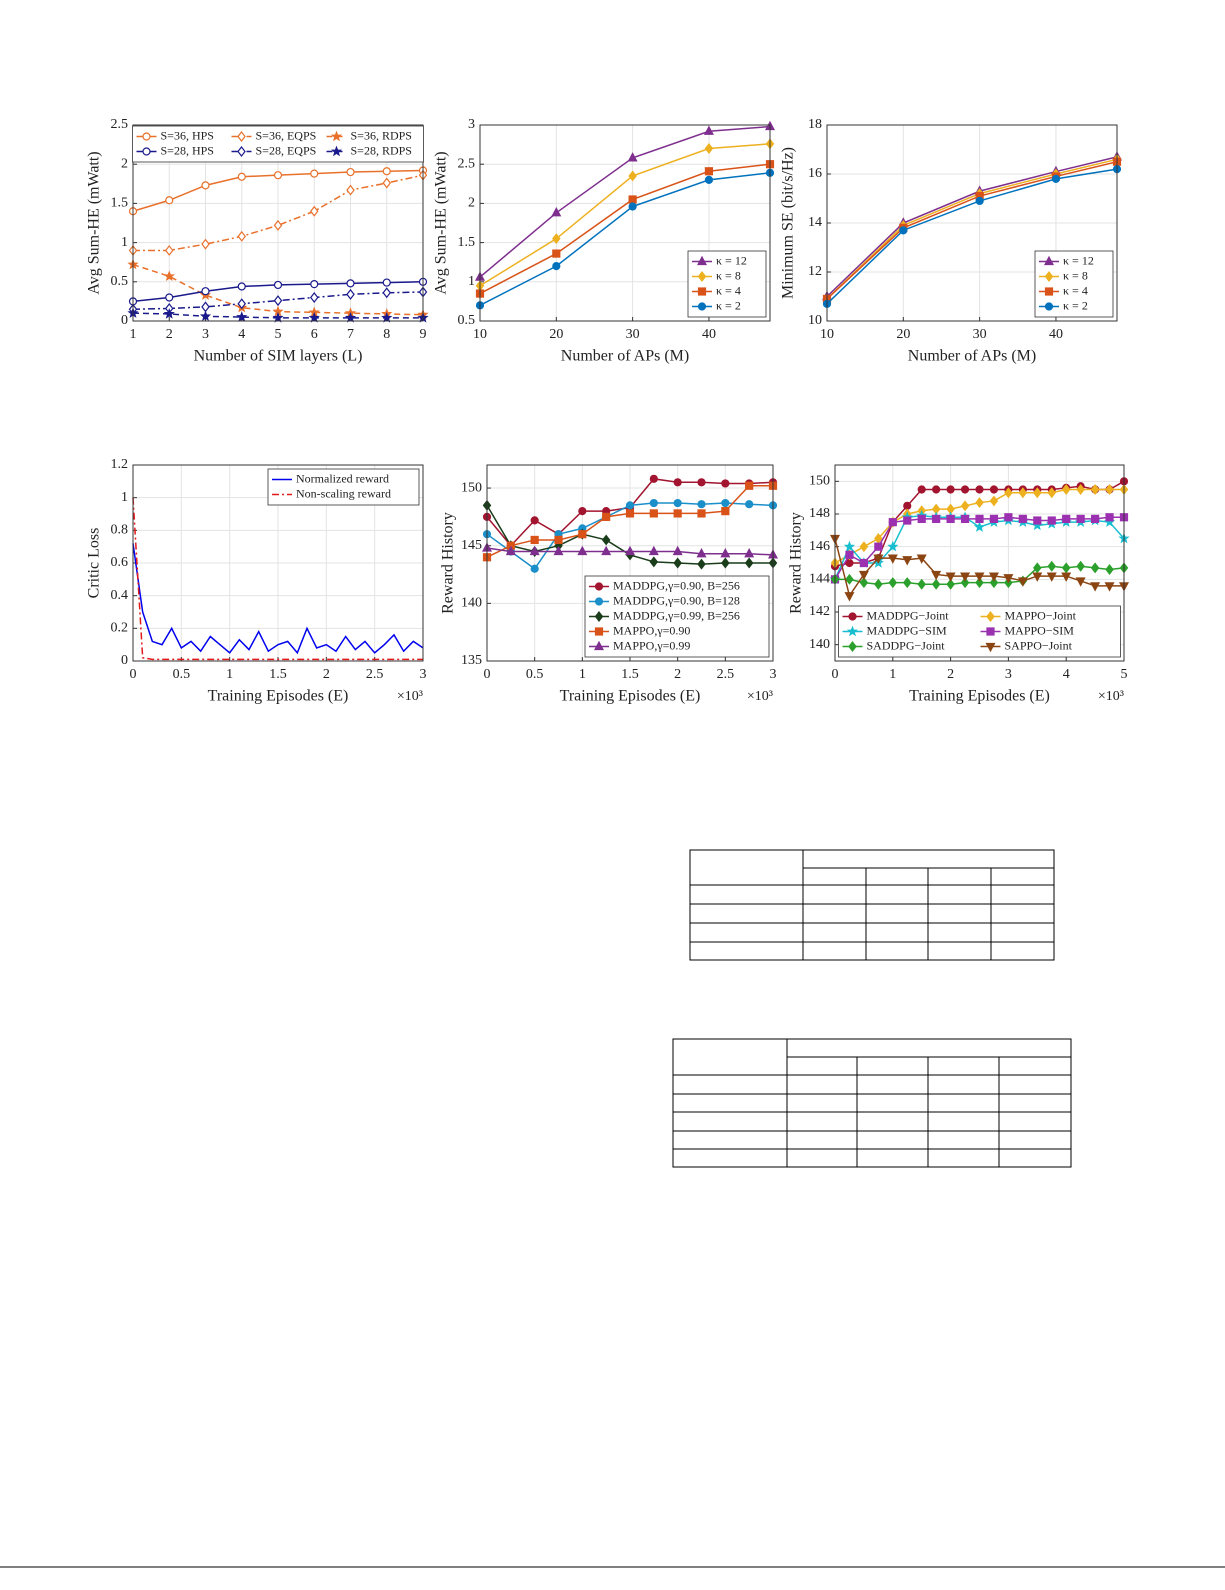  Describe the element at coordinates (788, 223) in the screenshot. I see `y-axis-label: Minimum SE (bit/s/Hz)` at that location.